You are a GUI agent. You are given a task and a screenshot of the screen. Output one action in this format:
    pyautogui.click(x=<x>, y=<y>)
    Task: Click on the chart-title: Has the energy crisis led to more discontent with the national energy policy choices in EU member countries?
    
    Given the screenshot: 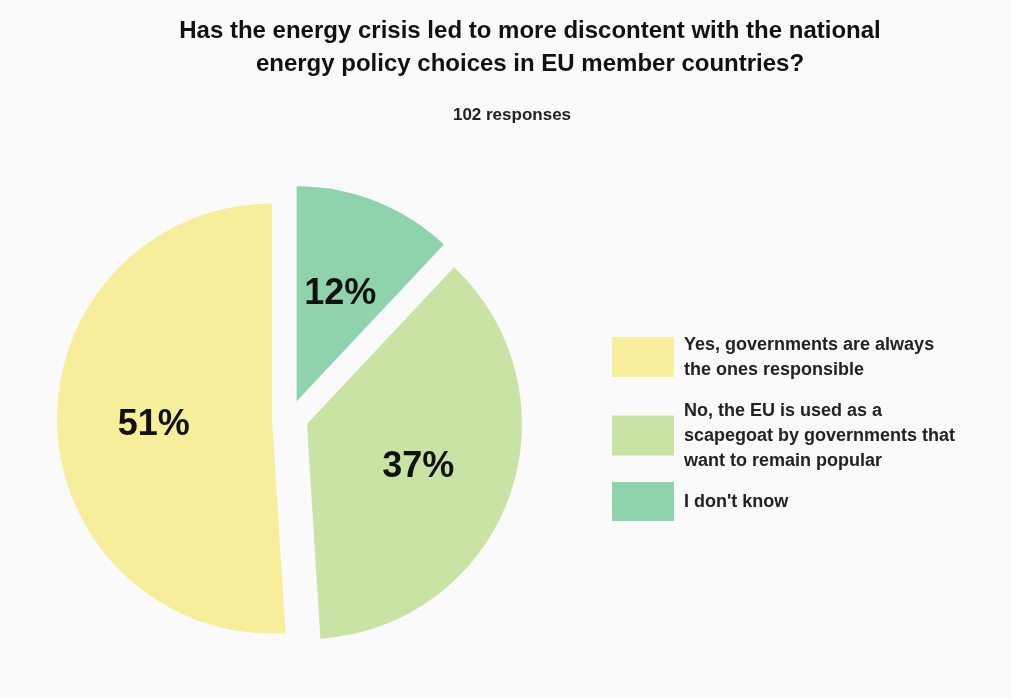 What is the action you would take?
    pyautogui.click(x=530, y=46)
    